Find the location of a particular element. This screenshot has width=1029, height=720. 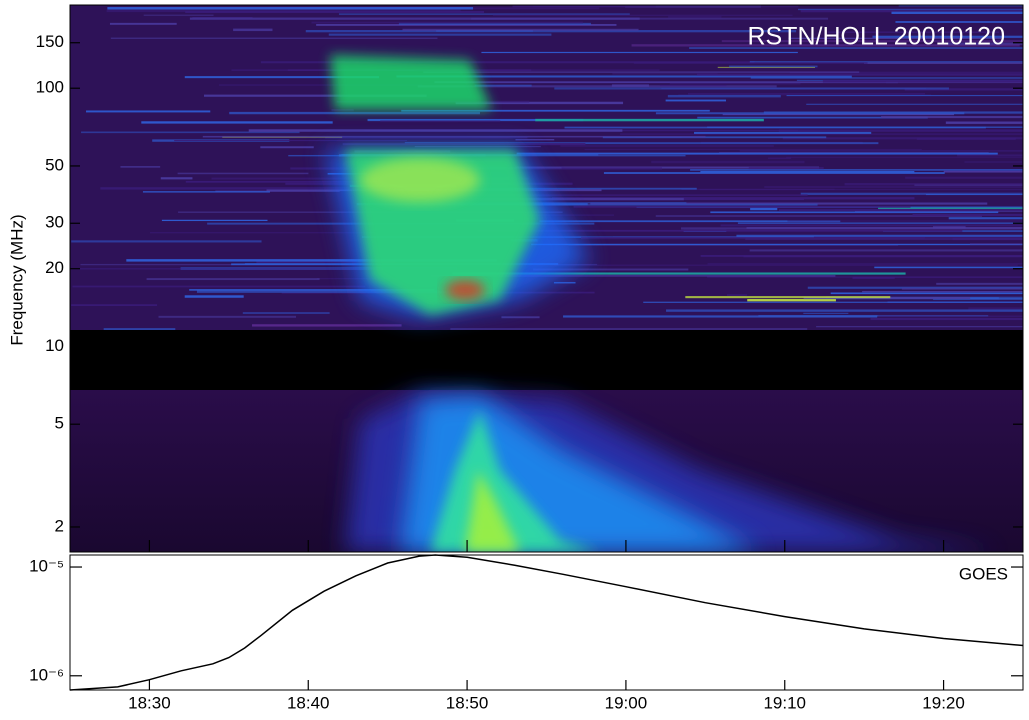

y-tick-label: 50 is located at coordinates (54, 164).